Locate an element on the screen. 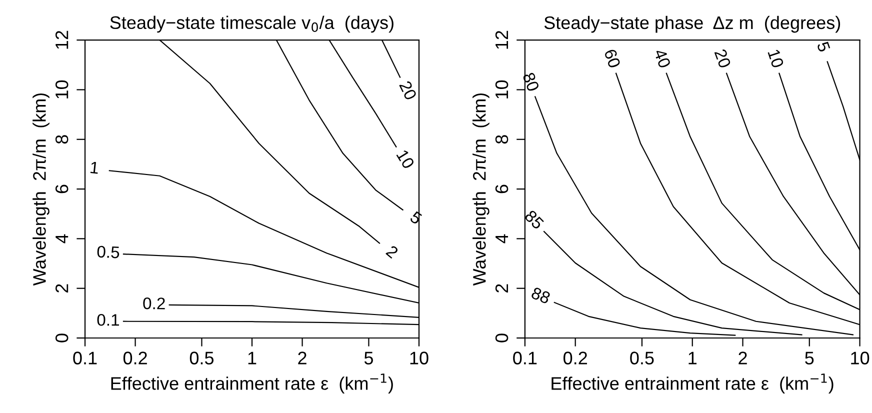 The height and width of the screenshot is (413, 872). annotation: 0.5 is located at coordinates (108, 252).